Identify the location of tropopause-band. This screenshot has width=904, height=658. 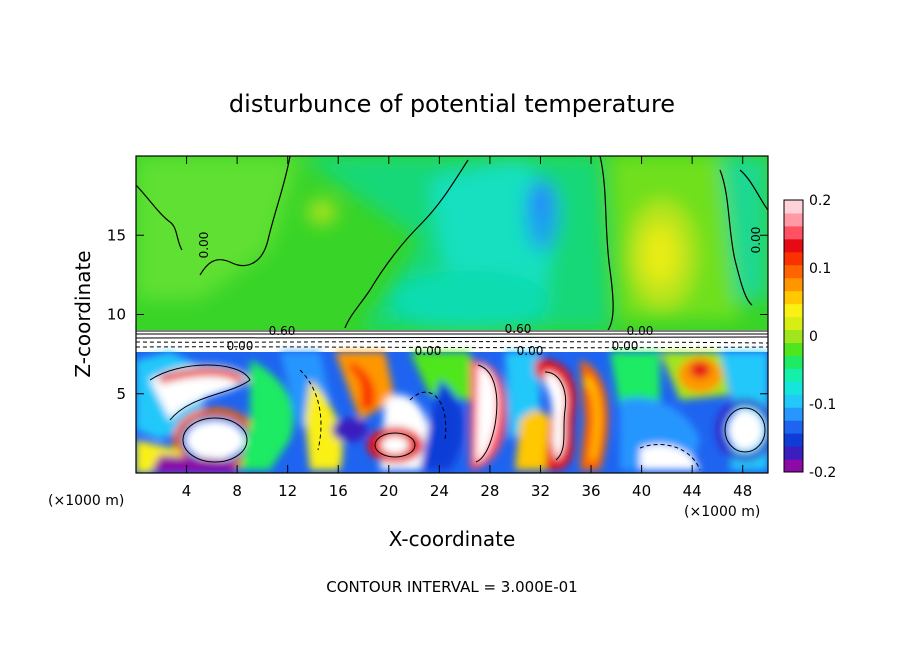
(452, 341).